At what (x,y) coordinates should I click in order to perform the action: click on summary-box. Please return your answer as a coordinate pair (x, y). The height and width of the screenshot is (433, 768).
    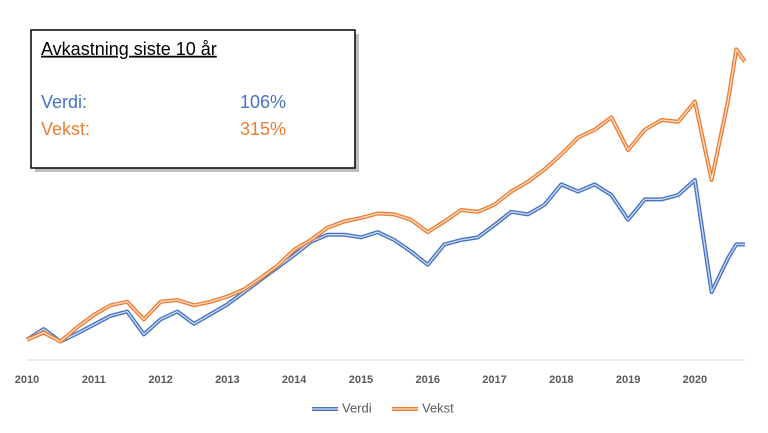
    Looking at the image, I should click on (193, 99).